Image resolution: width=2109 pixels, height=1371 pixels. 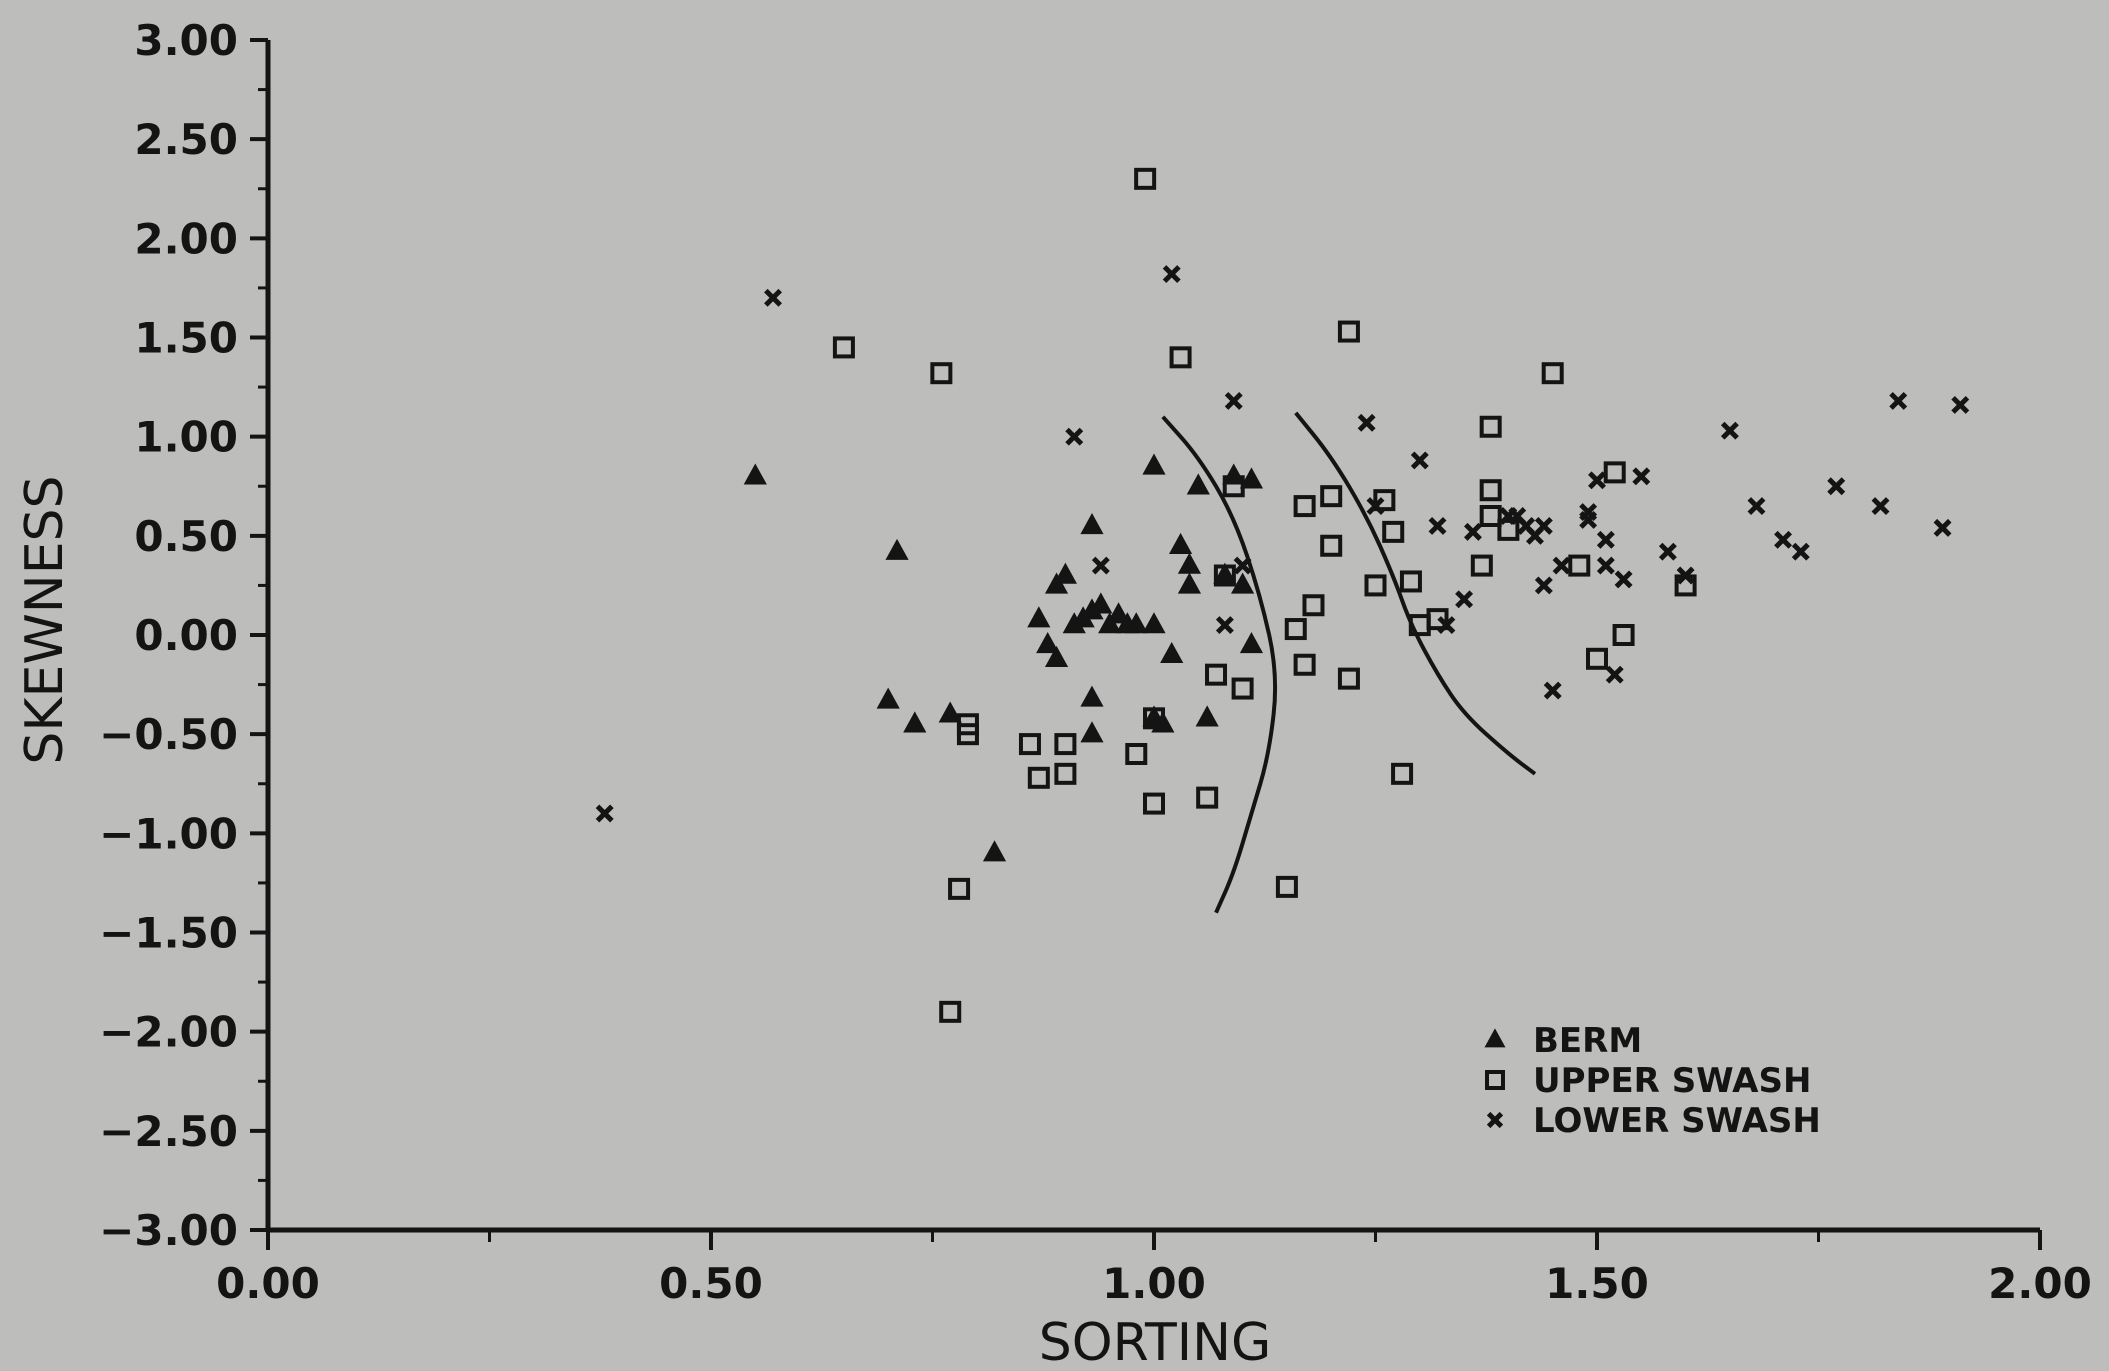 I want to click on y-tick-label: −1.00, so click(x=168, y=833).